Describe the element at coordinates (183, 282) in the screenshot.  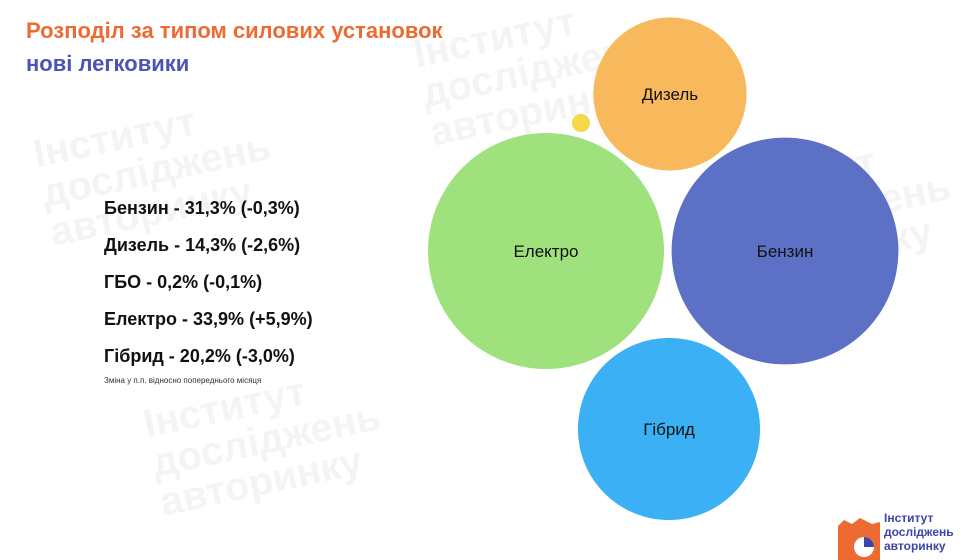
I see `stat-gbo: ГБО - 0,2% (-0,1%)` at that location.